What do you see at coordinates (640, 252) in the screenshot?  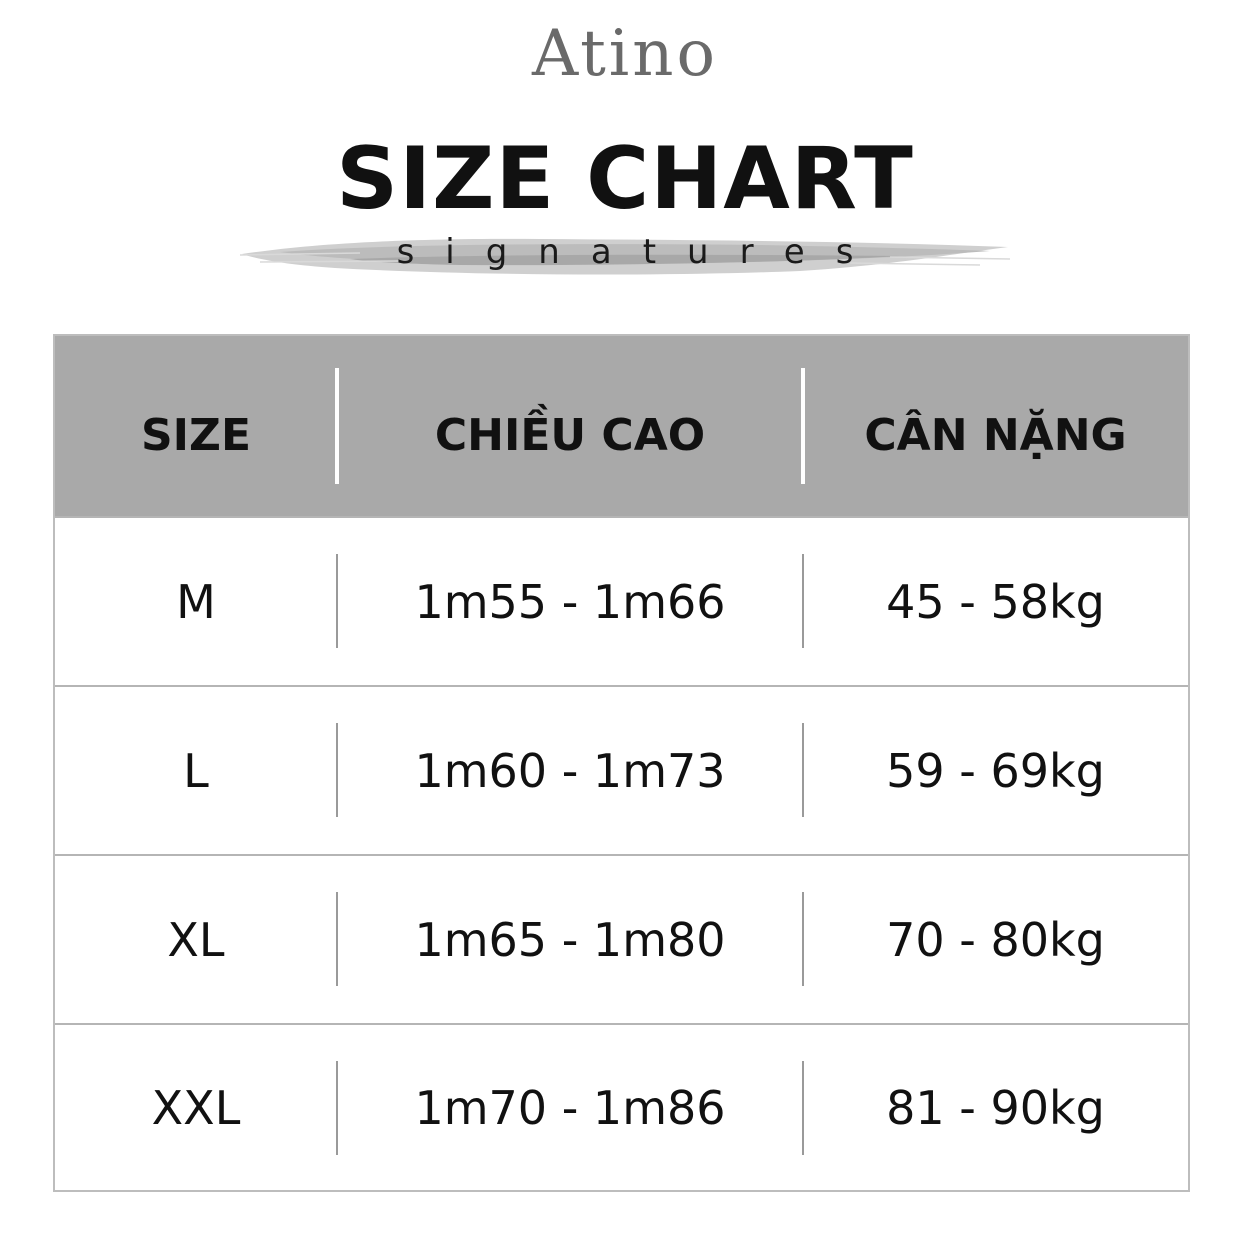 I see `page-subtitle: signatures` at bounding box center [640, 252].